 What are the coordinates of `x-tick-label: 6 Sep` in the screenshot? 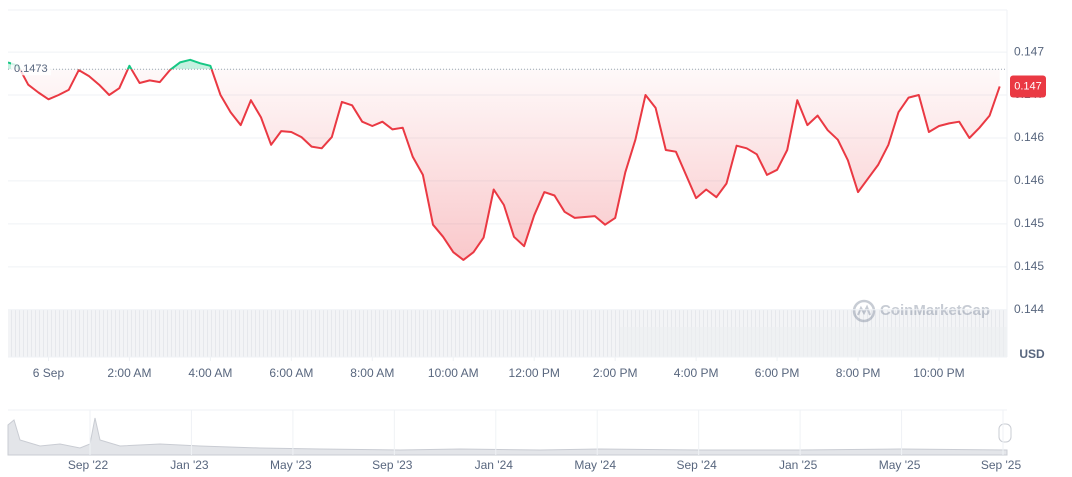 It's located at (49, 373).